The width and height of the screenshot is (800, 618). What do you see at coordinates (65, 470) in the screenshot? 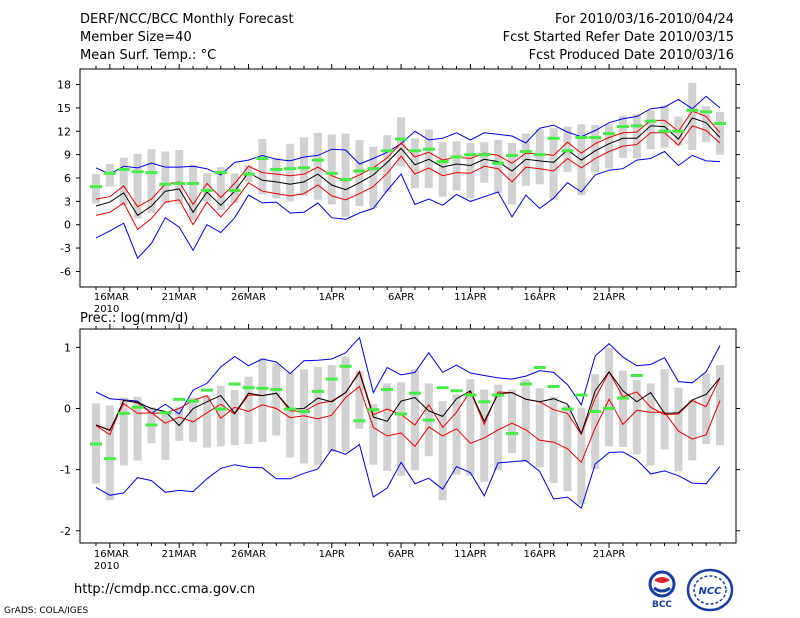
I see `y-tick-label: -1` at bounding box center [65, 470].